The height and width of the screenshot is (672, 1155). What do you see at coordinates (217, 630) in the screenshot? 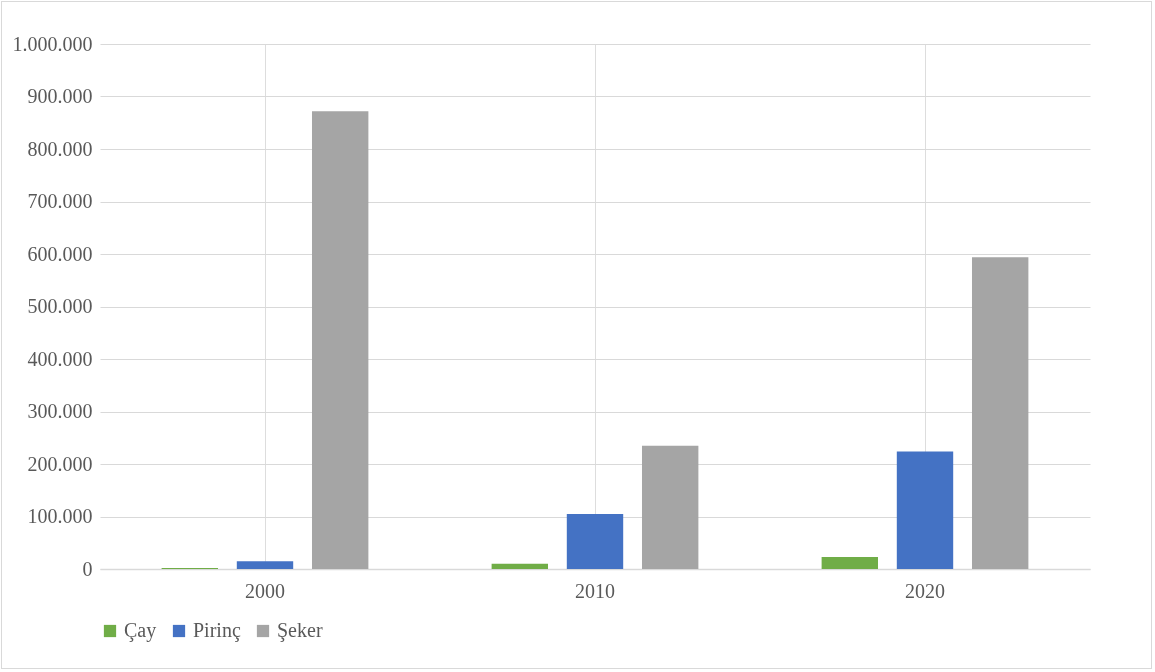
I see `legend-label: Pirinç` at bounding box center [217, 630].